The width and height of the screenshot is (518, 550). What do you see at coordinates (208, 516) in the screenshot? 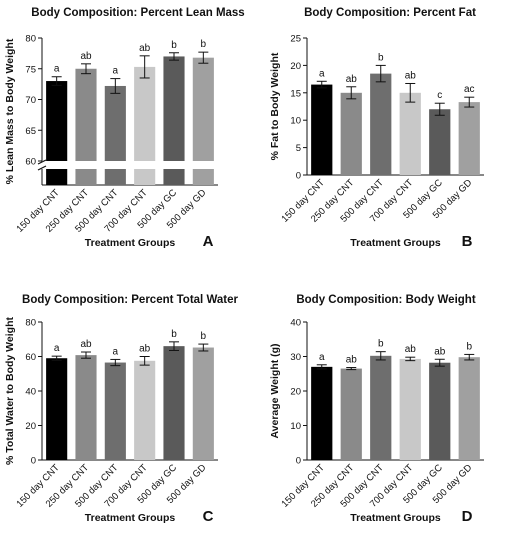
I see `panel-letter: C` at bounding box center [208, 516].